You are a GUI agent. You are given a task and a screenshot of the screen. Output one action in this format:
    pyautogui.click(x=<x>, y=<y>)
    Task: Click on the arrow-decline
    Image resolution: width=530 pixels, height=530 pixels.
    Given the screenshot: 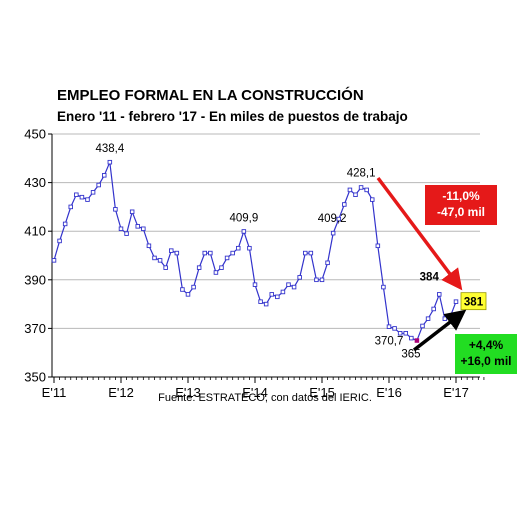 What is the action you would take?
    pyautogui.click(x=419, y=233)
    